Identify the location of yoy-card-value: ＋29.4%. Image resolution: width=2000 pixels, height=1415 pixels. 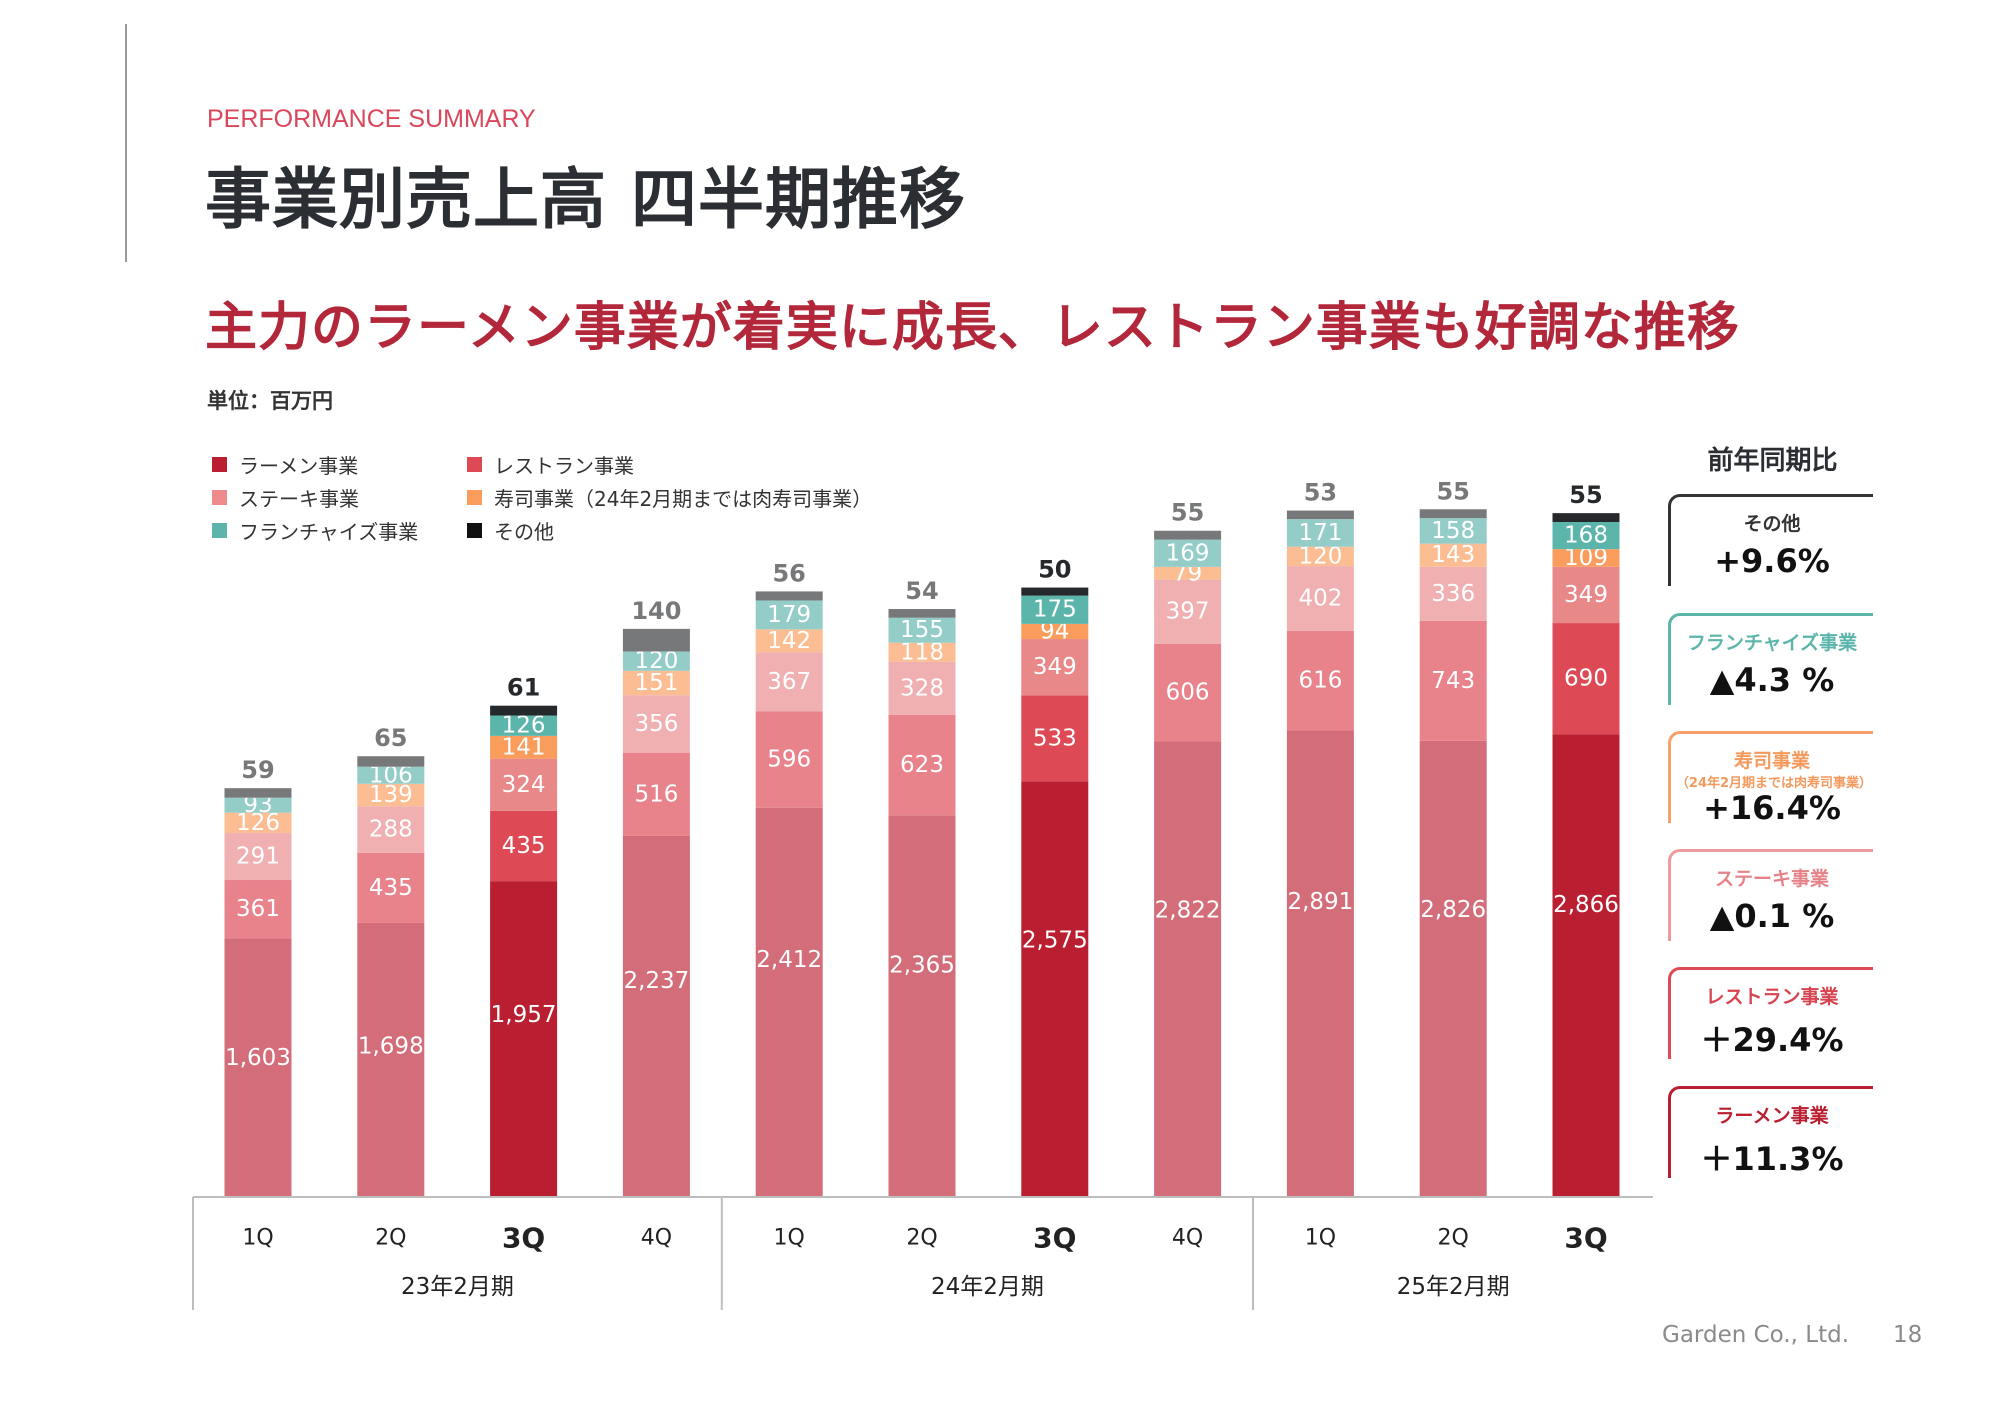
(1772, 1040).